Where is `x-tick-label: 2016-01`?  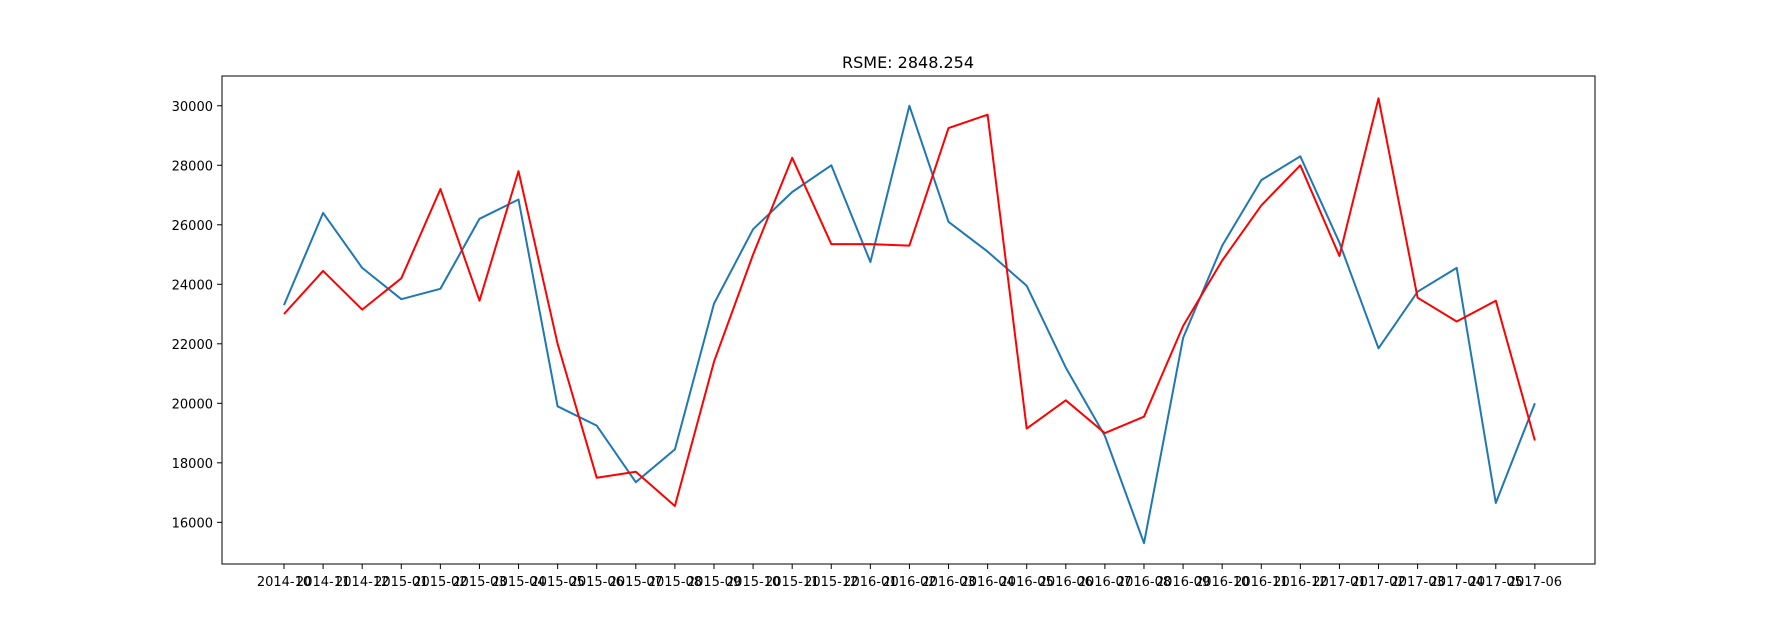 x-tick-label: 2016-01 is located at coordinates (870, 582).